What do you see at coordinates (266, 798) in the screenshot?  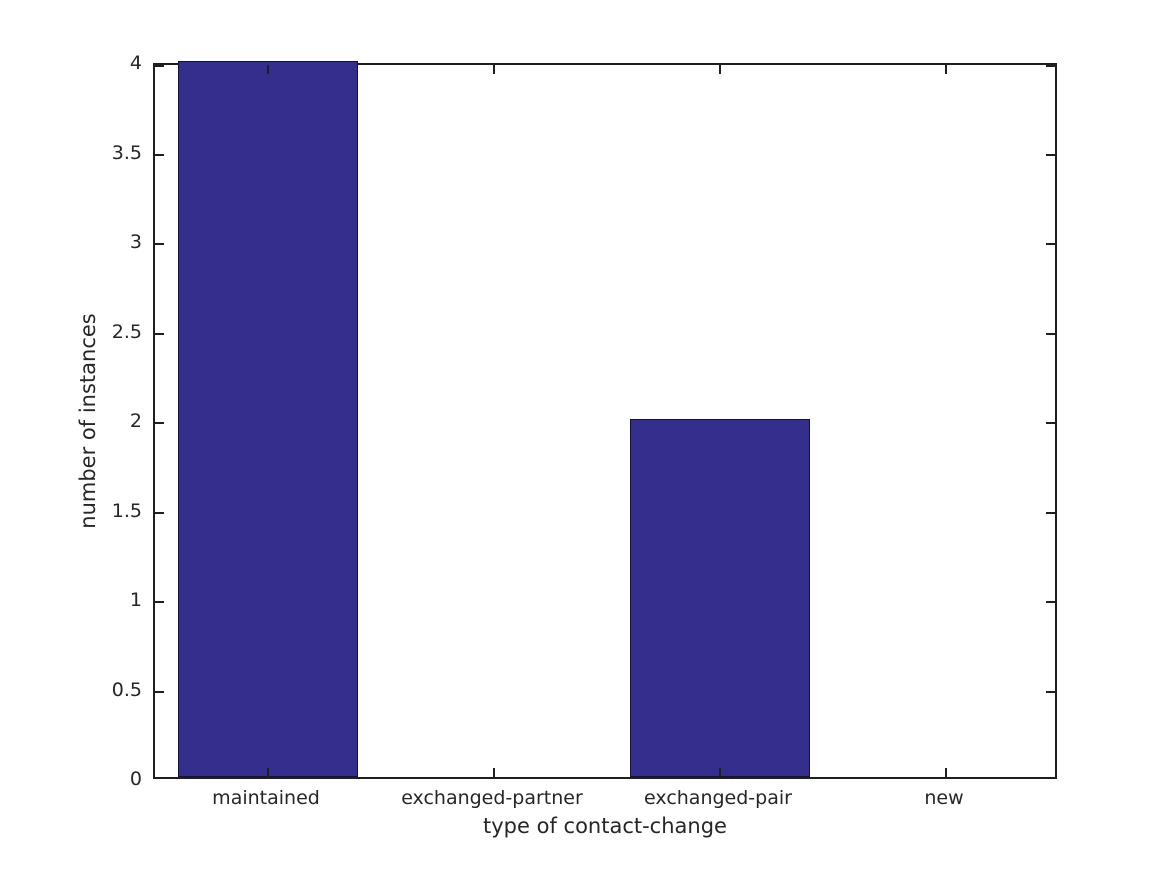 I see `x-tick-label: maintained` at bounding box center [266, 798].